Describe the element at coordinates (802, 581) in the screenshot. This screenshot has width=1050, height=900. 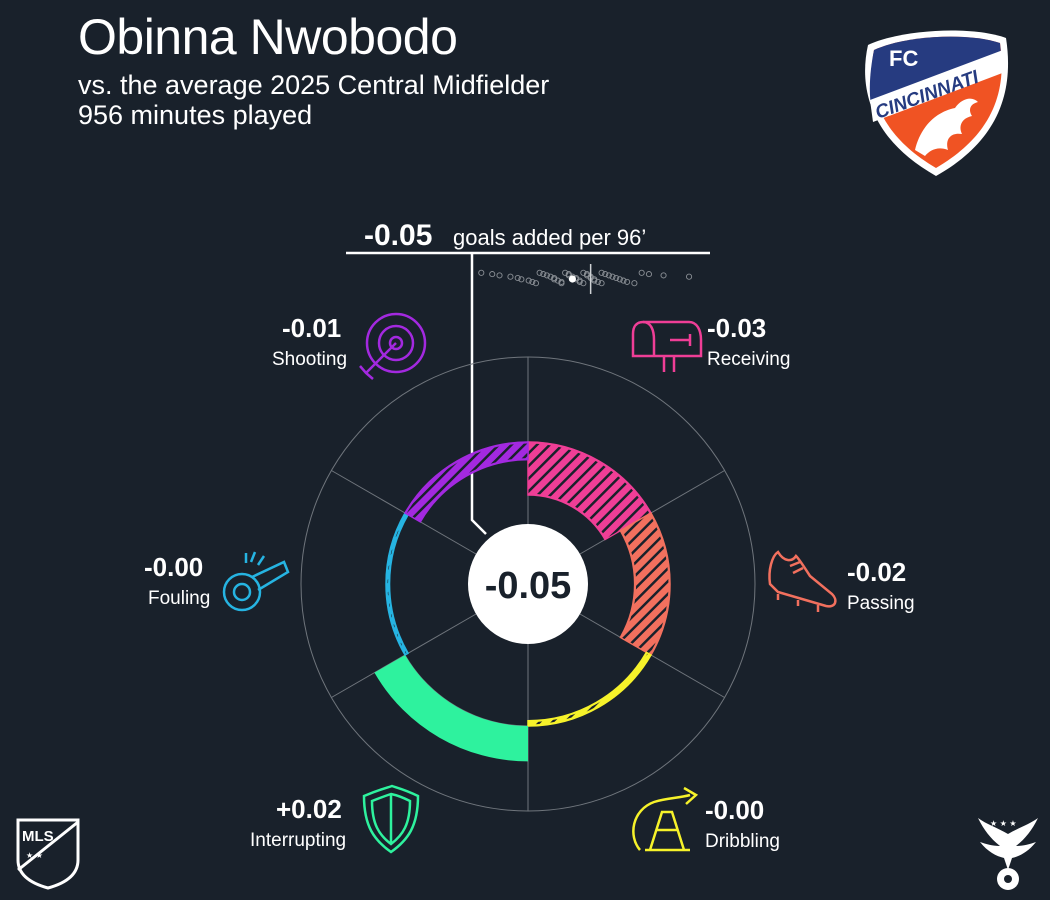
I see `cleat-icon` at that location.